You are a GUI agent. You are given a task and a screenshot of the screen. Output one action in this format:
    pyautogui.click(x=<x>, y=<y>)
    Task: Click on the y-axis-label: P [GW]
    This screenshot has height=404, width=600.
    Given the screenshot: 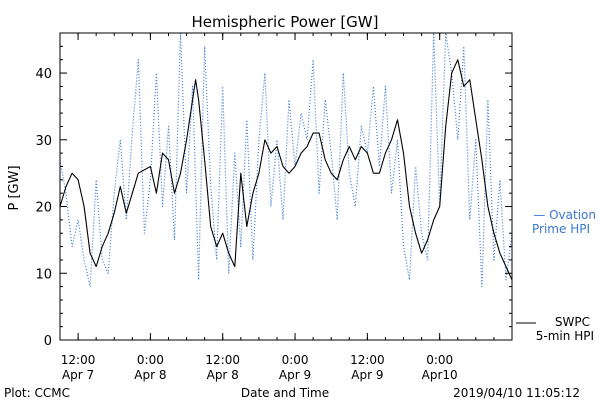 What is the action you would take?
    pyautogui.click(x=14, y=187)
    